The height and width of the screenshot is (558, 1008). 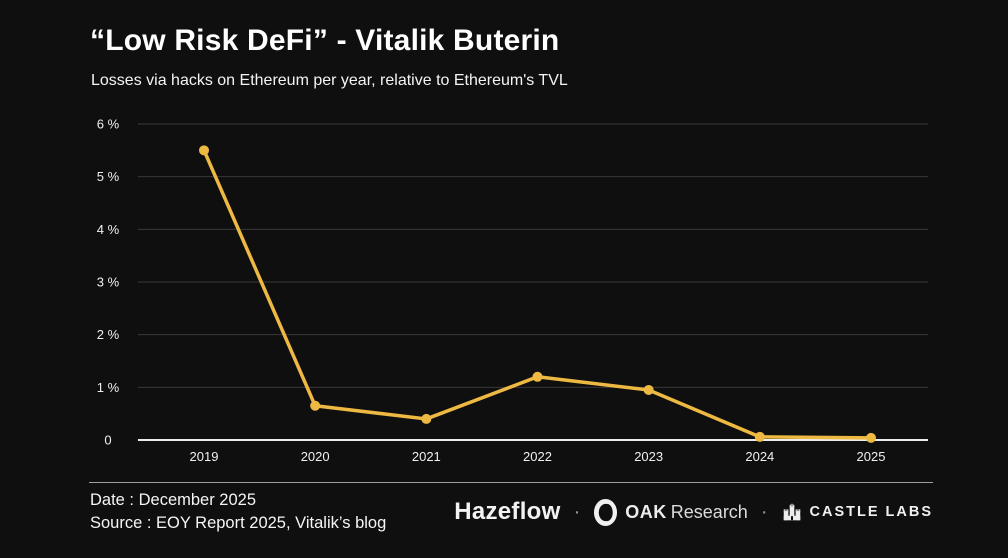 What do you see at coordinates (426, 456) in the screenshot?
I see `x-tick-label: 2021` at bounding box center [426, 456].